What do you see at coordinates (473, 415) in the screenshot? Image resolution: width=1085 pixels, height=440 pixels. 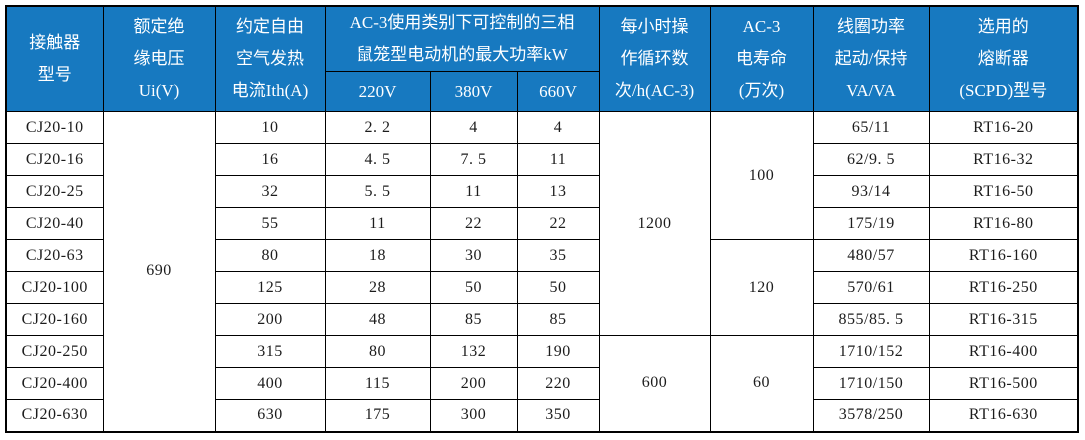 I see `cell-kw380: 300` at bounding box center [473, 415].